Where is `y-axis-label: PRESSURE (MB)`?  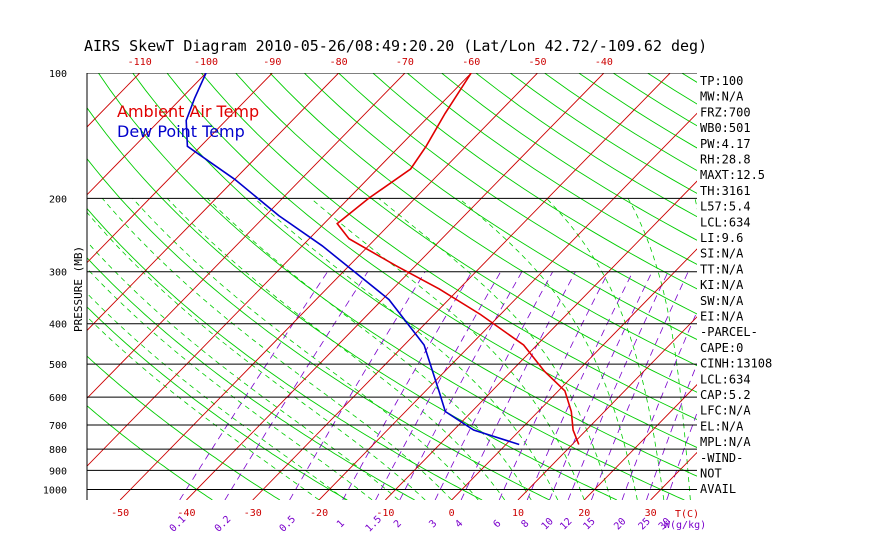
y-axis-label: PRESSURE (MB) is located at coordinates (78, 289).